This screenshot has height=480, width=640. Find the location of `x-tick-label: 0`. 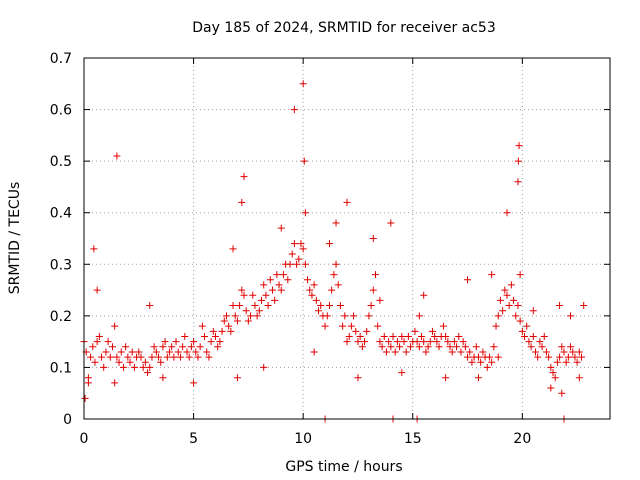

x-tick-label: 0 is located at coordinates (84, 439).